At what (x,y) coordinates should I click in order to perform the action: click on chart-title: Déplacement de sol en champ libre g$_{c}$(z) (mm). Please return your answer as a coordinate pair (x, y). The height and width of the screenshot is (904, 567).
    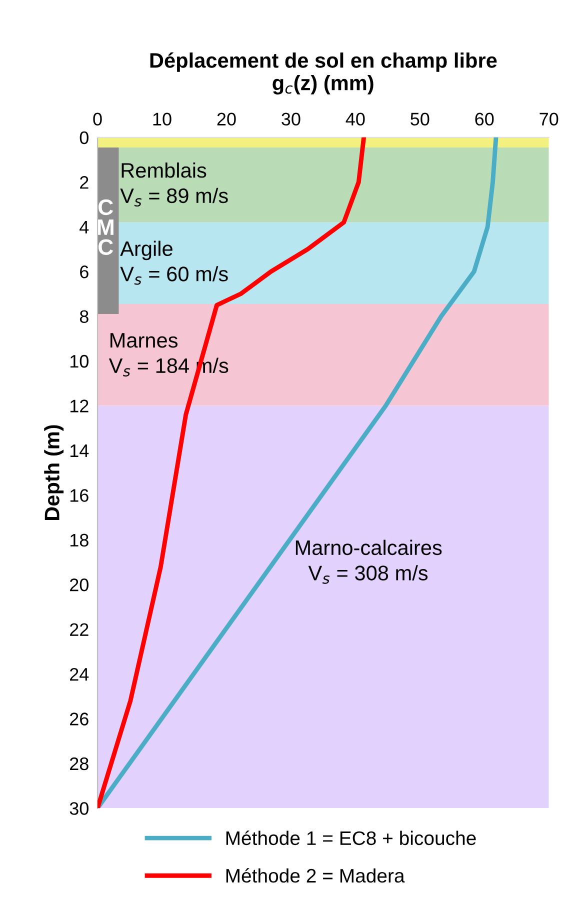
    Looking at the image, I should click on (323, 73).